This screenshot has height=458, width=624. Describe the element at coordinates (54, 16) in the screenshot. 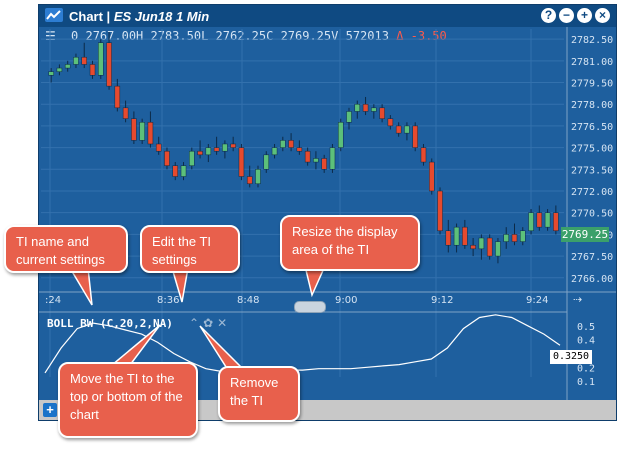

I see `chart-line-icon` at that location.